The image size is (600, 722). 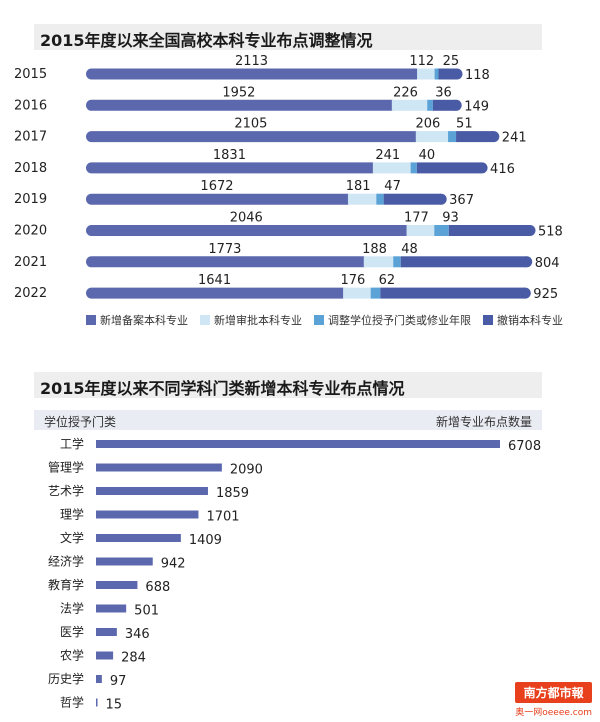 What do you see at coordinates (374, 249) in the screenshot?
I see `chart1-value-label: 188` at bounding box center [374, 249].